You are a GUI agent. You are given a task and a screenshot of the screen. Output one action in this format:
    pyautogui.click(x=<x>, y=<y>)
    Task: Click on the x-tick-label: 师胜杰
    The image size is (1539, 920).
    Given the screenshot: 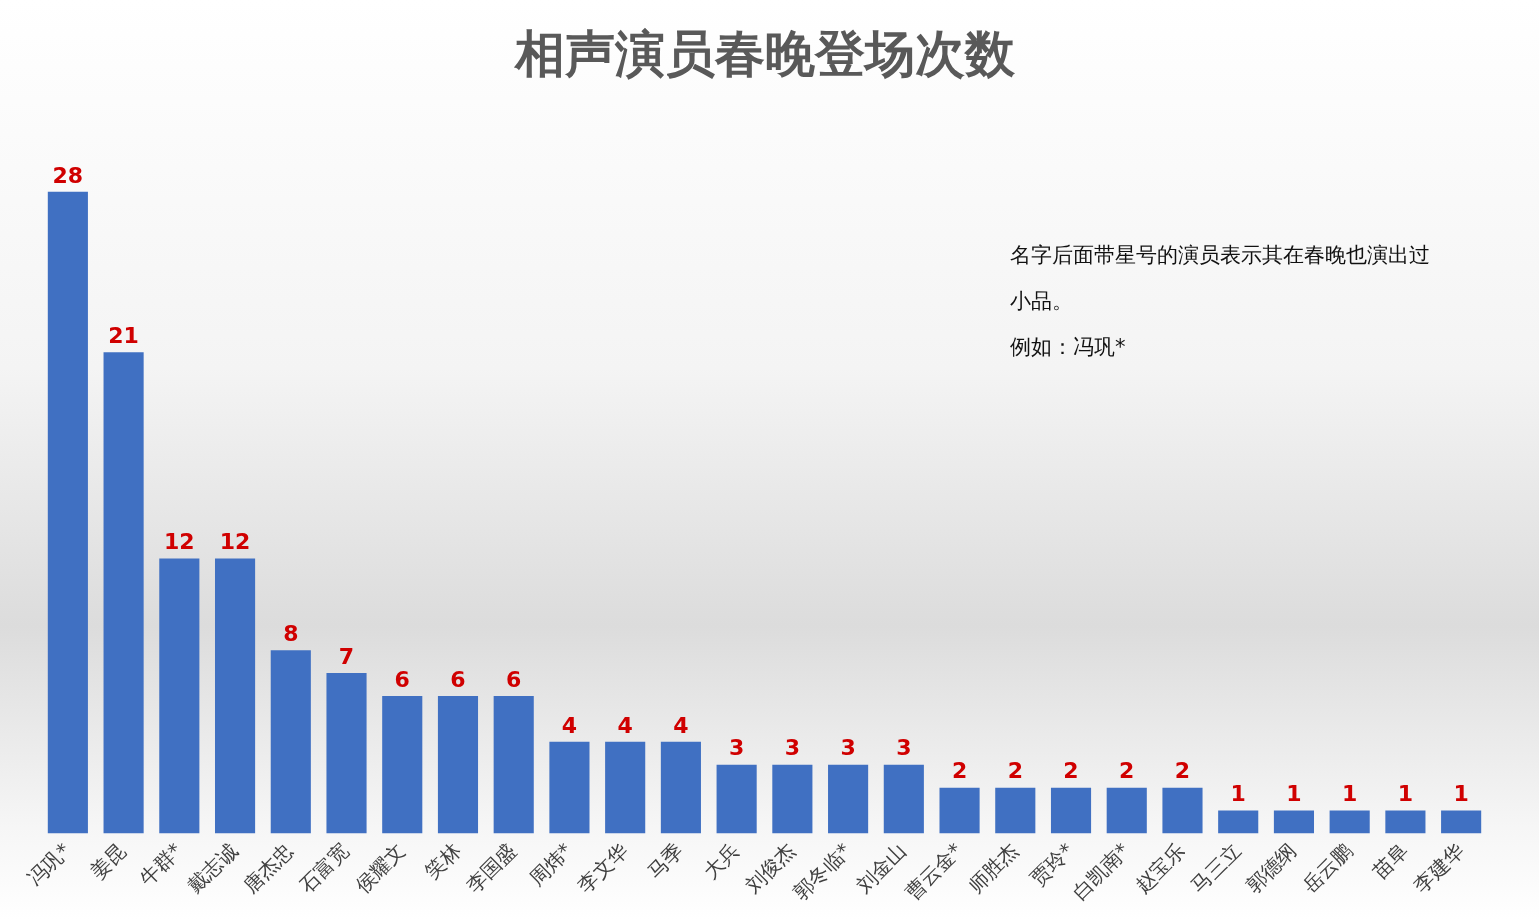 What is the action you would take?
    pyautogui.click(x=993, y=868)
    